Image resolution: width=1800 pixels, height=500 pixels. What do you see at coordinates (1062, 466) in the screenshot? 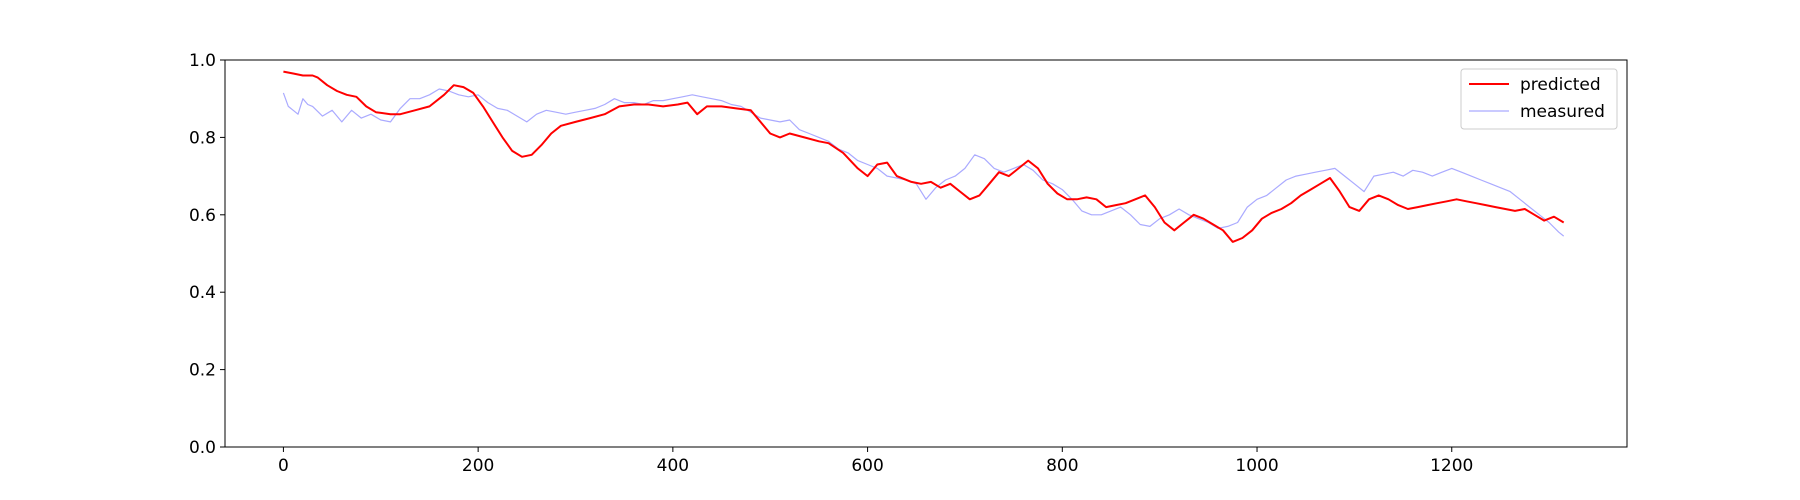
I see `x-tick-label: 800` at bounding box center [1062, 466].